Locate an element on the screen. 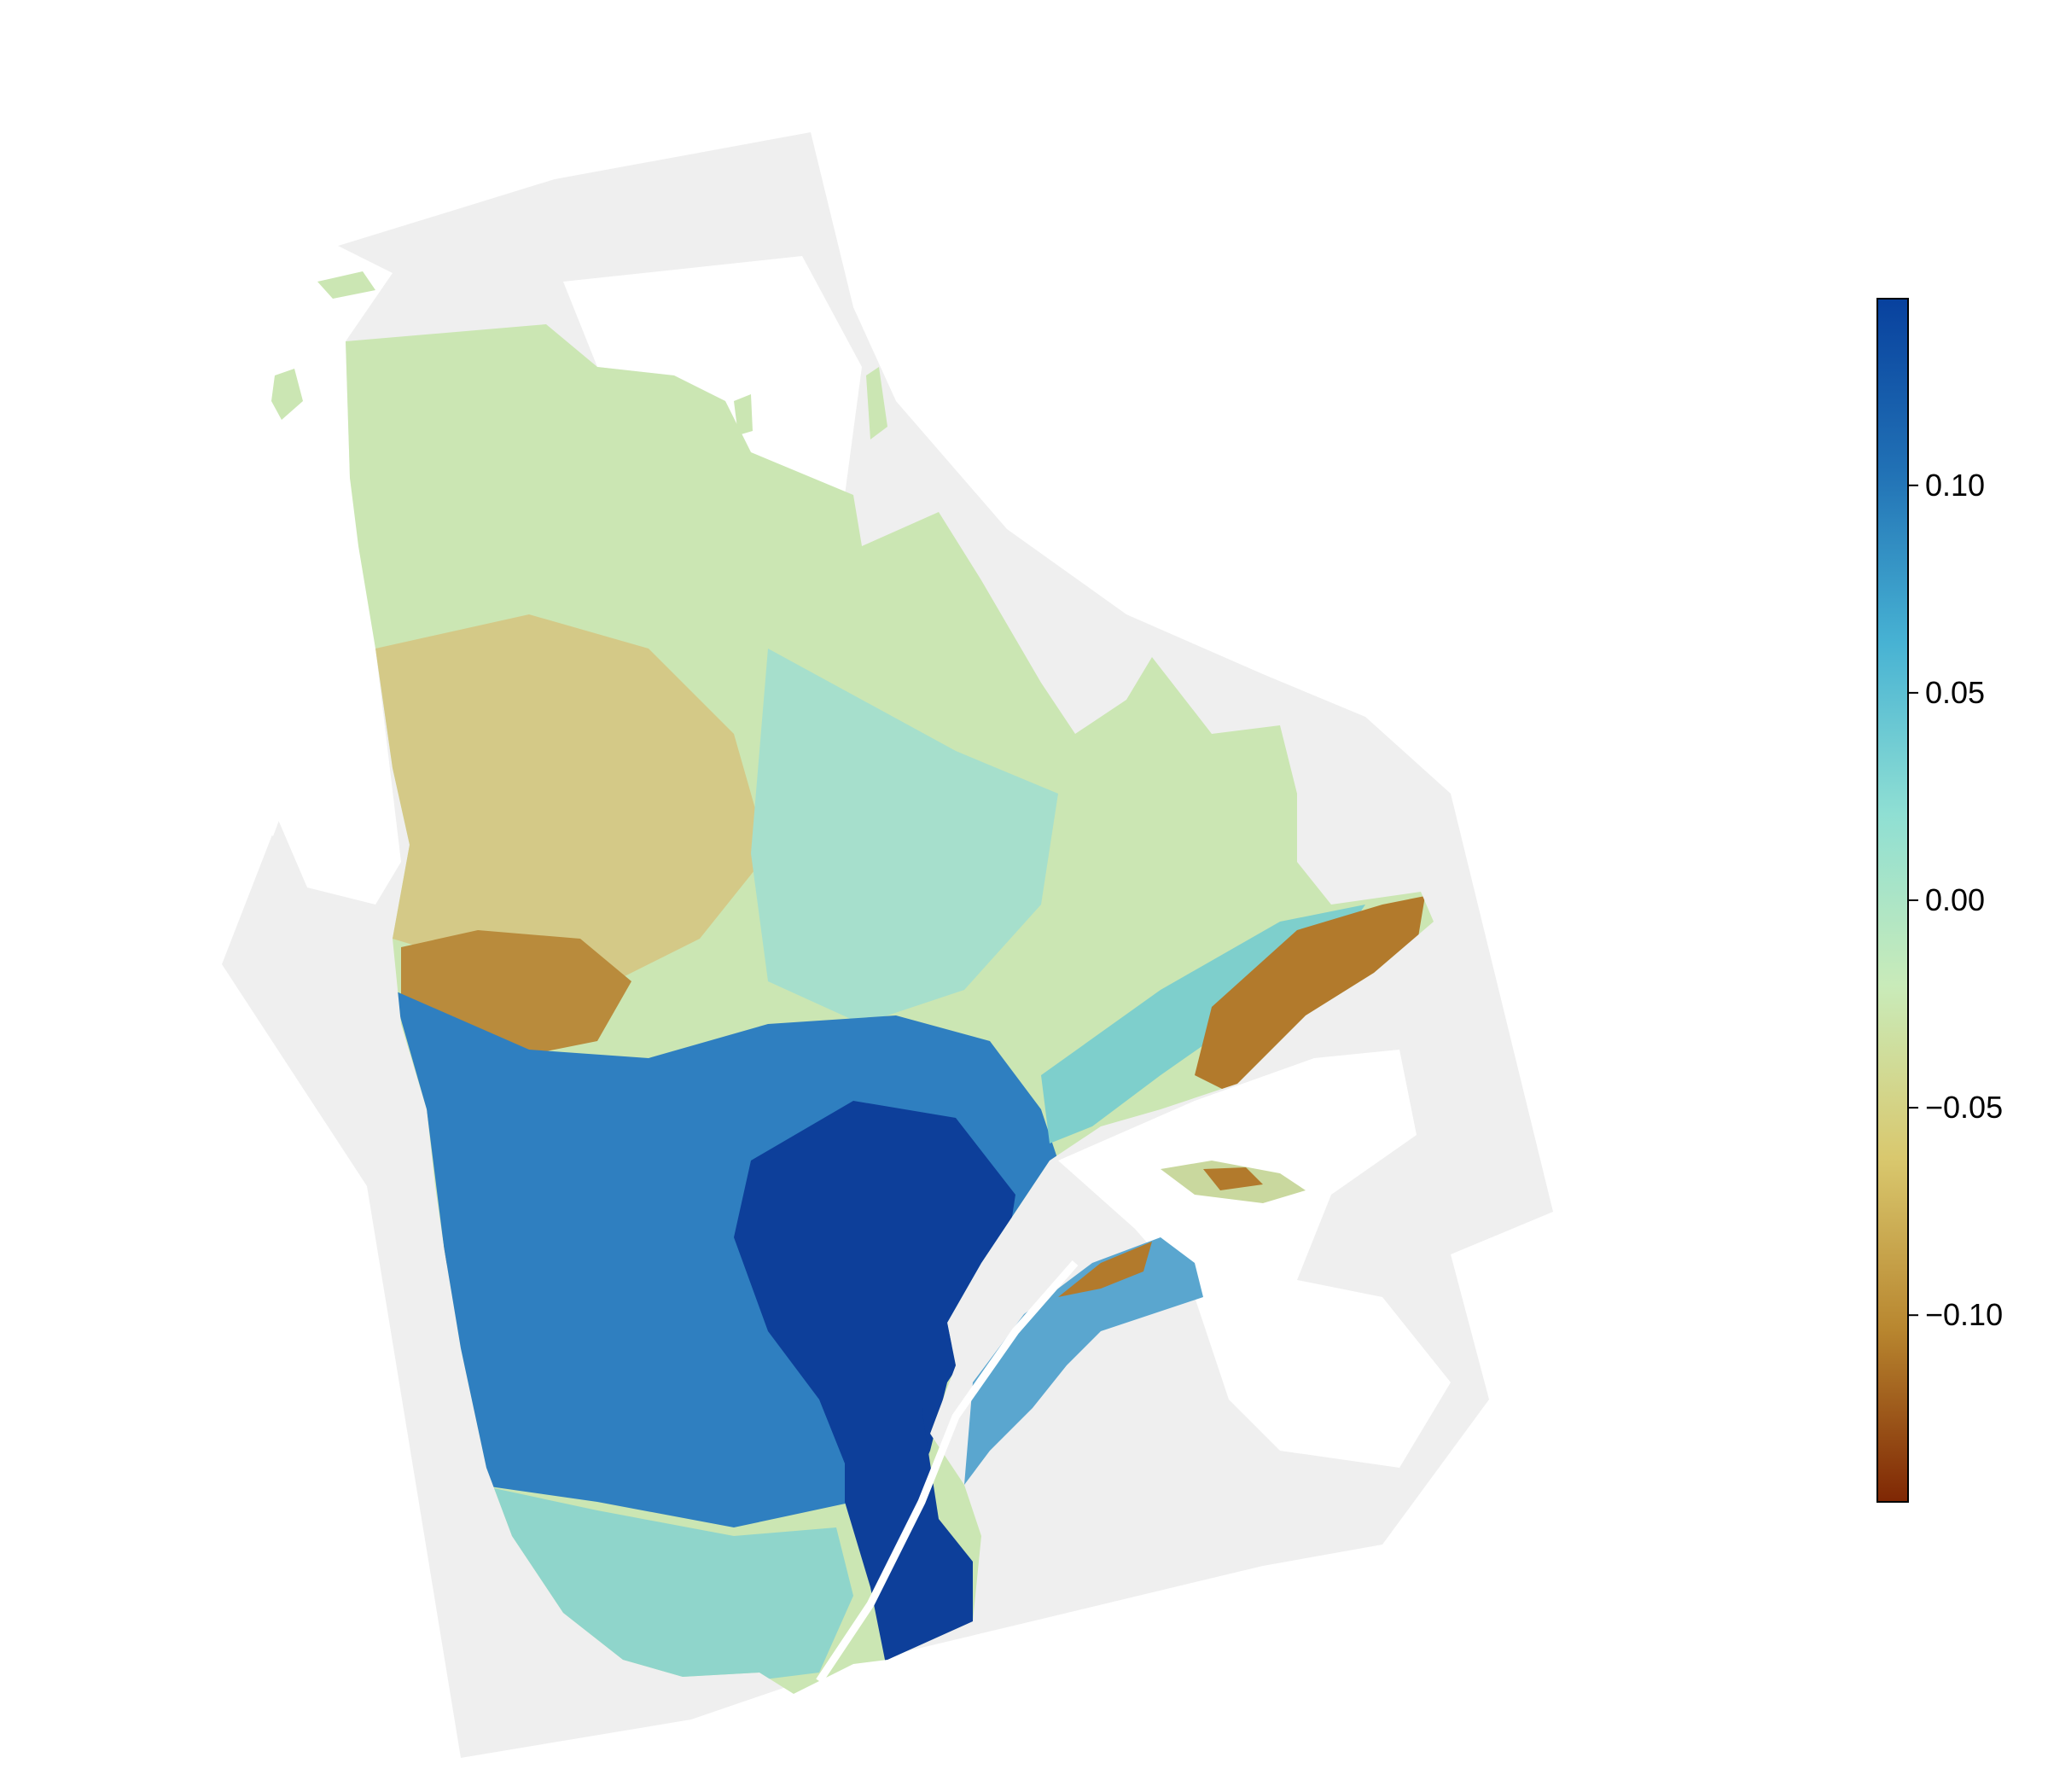 This screenshot has height=1792, width=2048. water-gulf is located at coordinates (1254, 1259).